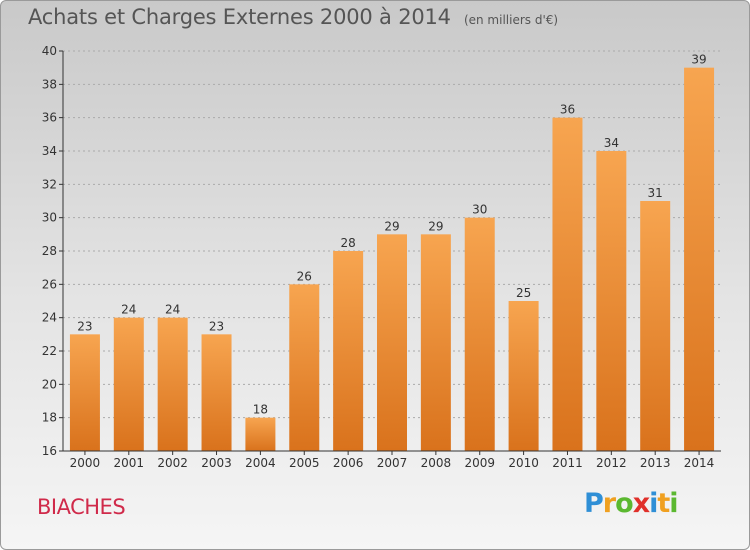  I want to click on proxiti-logo: Proxiti, so click(631, 503).